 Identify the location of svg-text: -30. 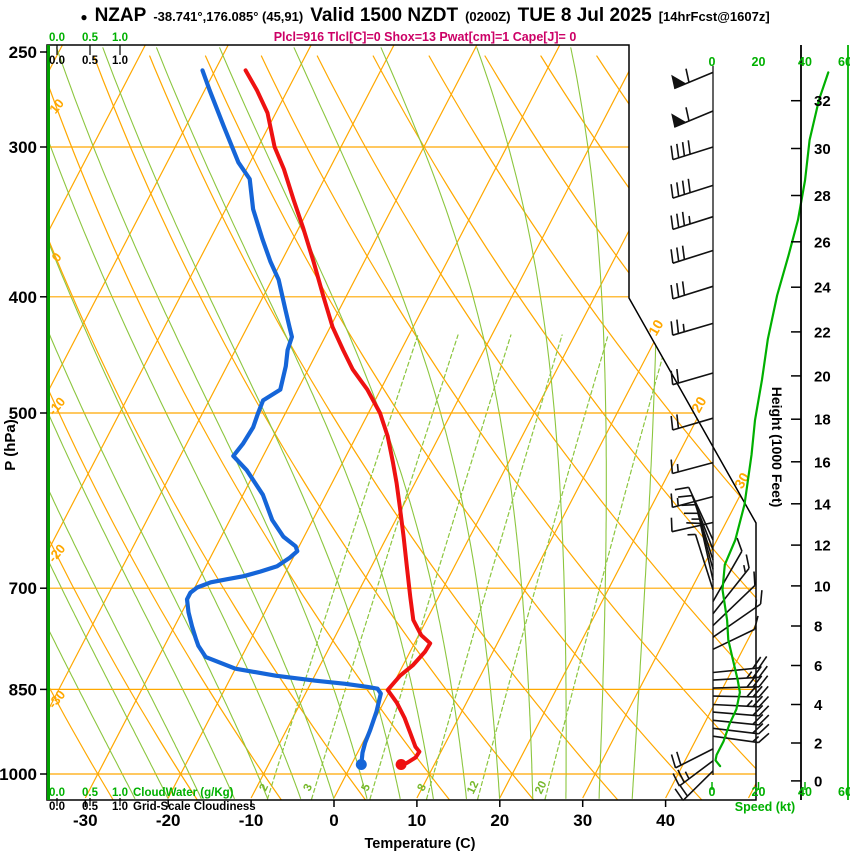
(85, 820).